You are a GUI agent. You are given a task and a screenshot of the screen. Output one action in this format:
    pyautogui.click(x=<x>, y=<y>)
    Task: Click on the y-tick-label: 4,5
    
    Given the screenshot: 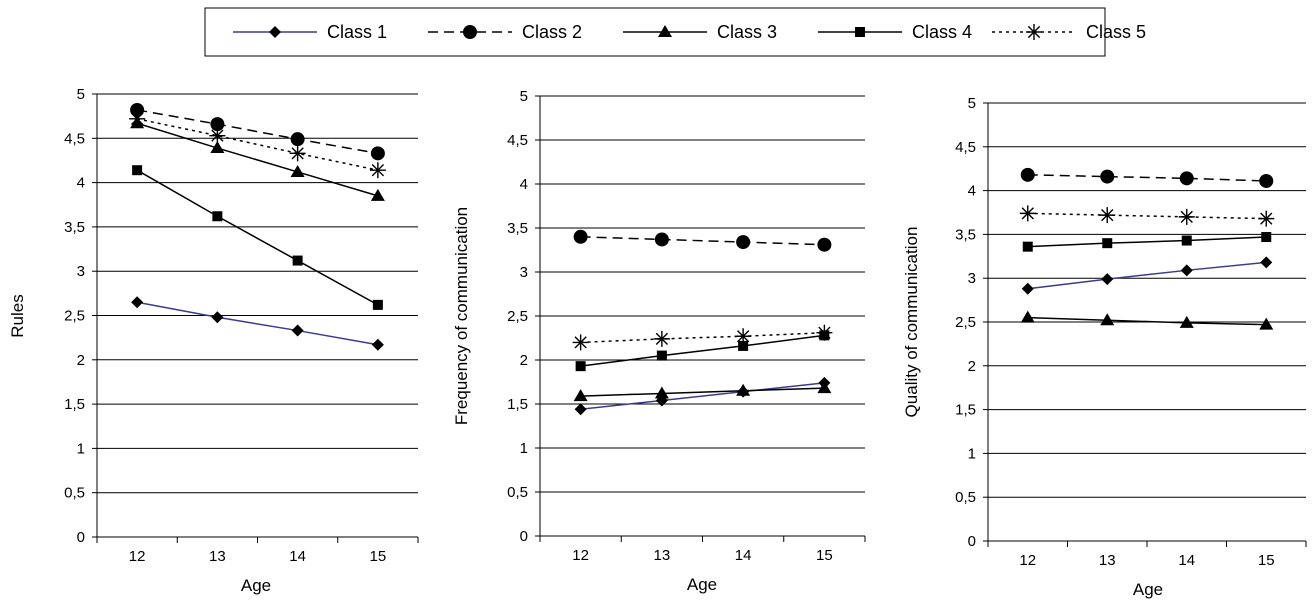 What is the action you would take?
    pyautogui.click(x=517, y=140)
    